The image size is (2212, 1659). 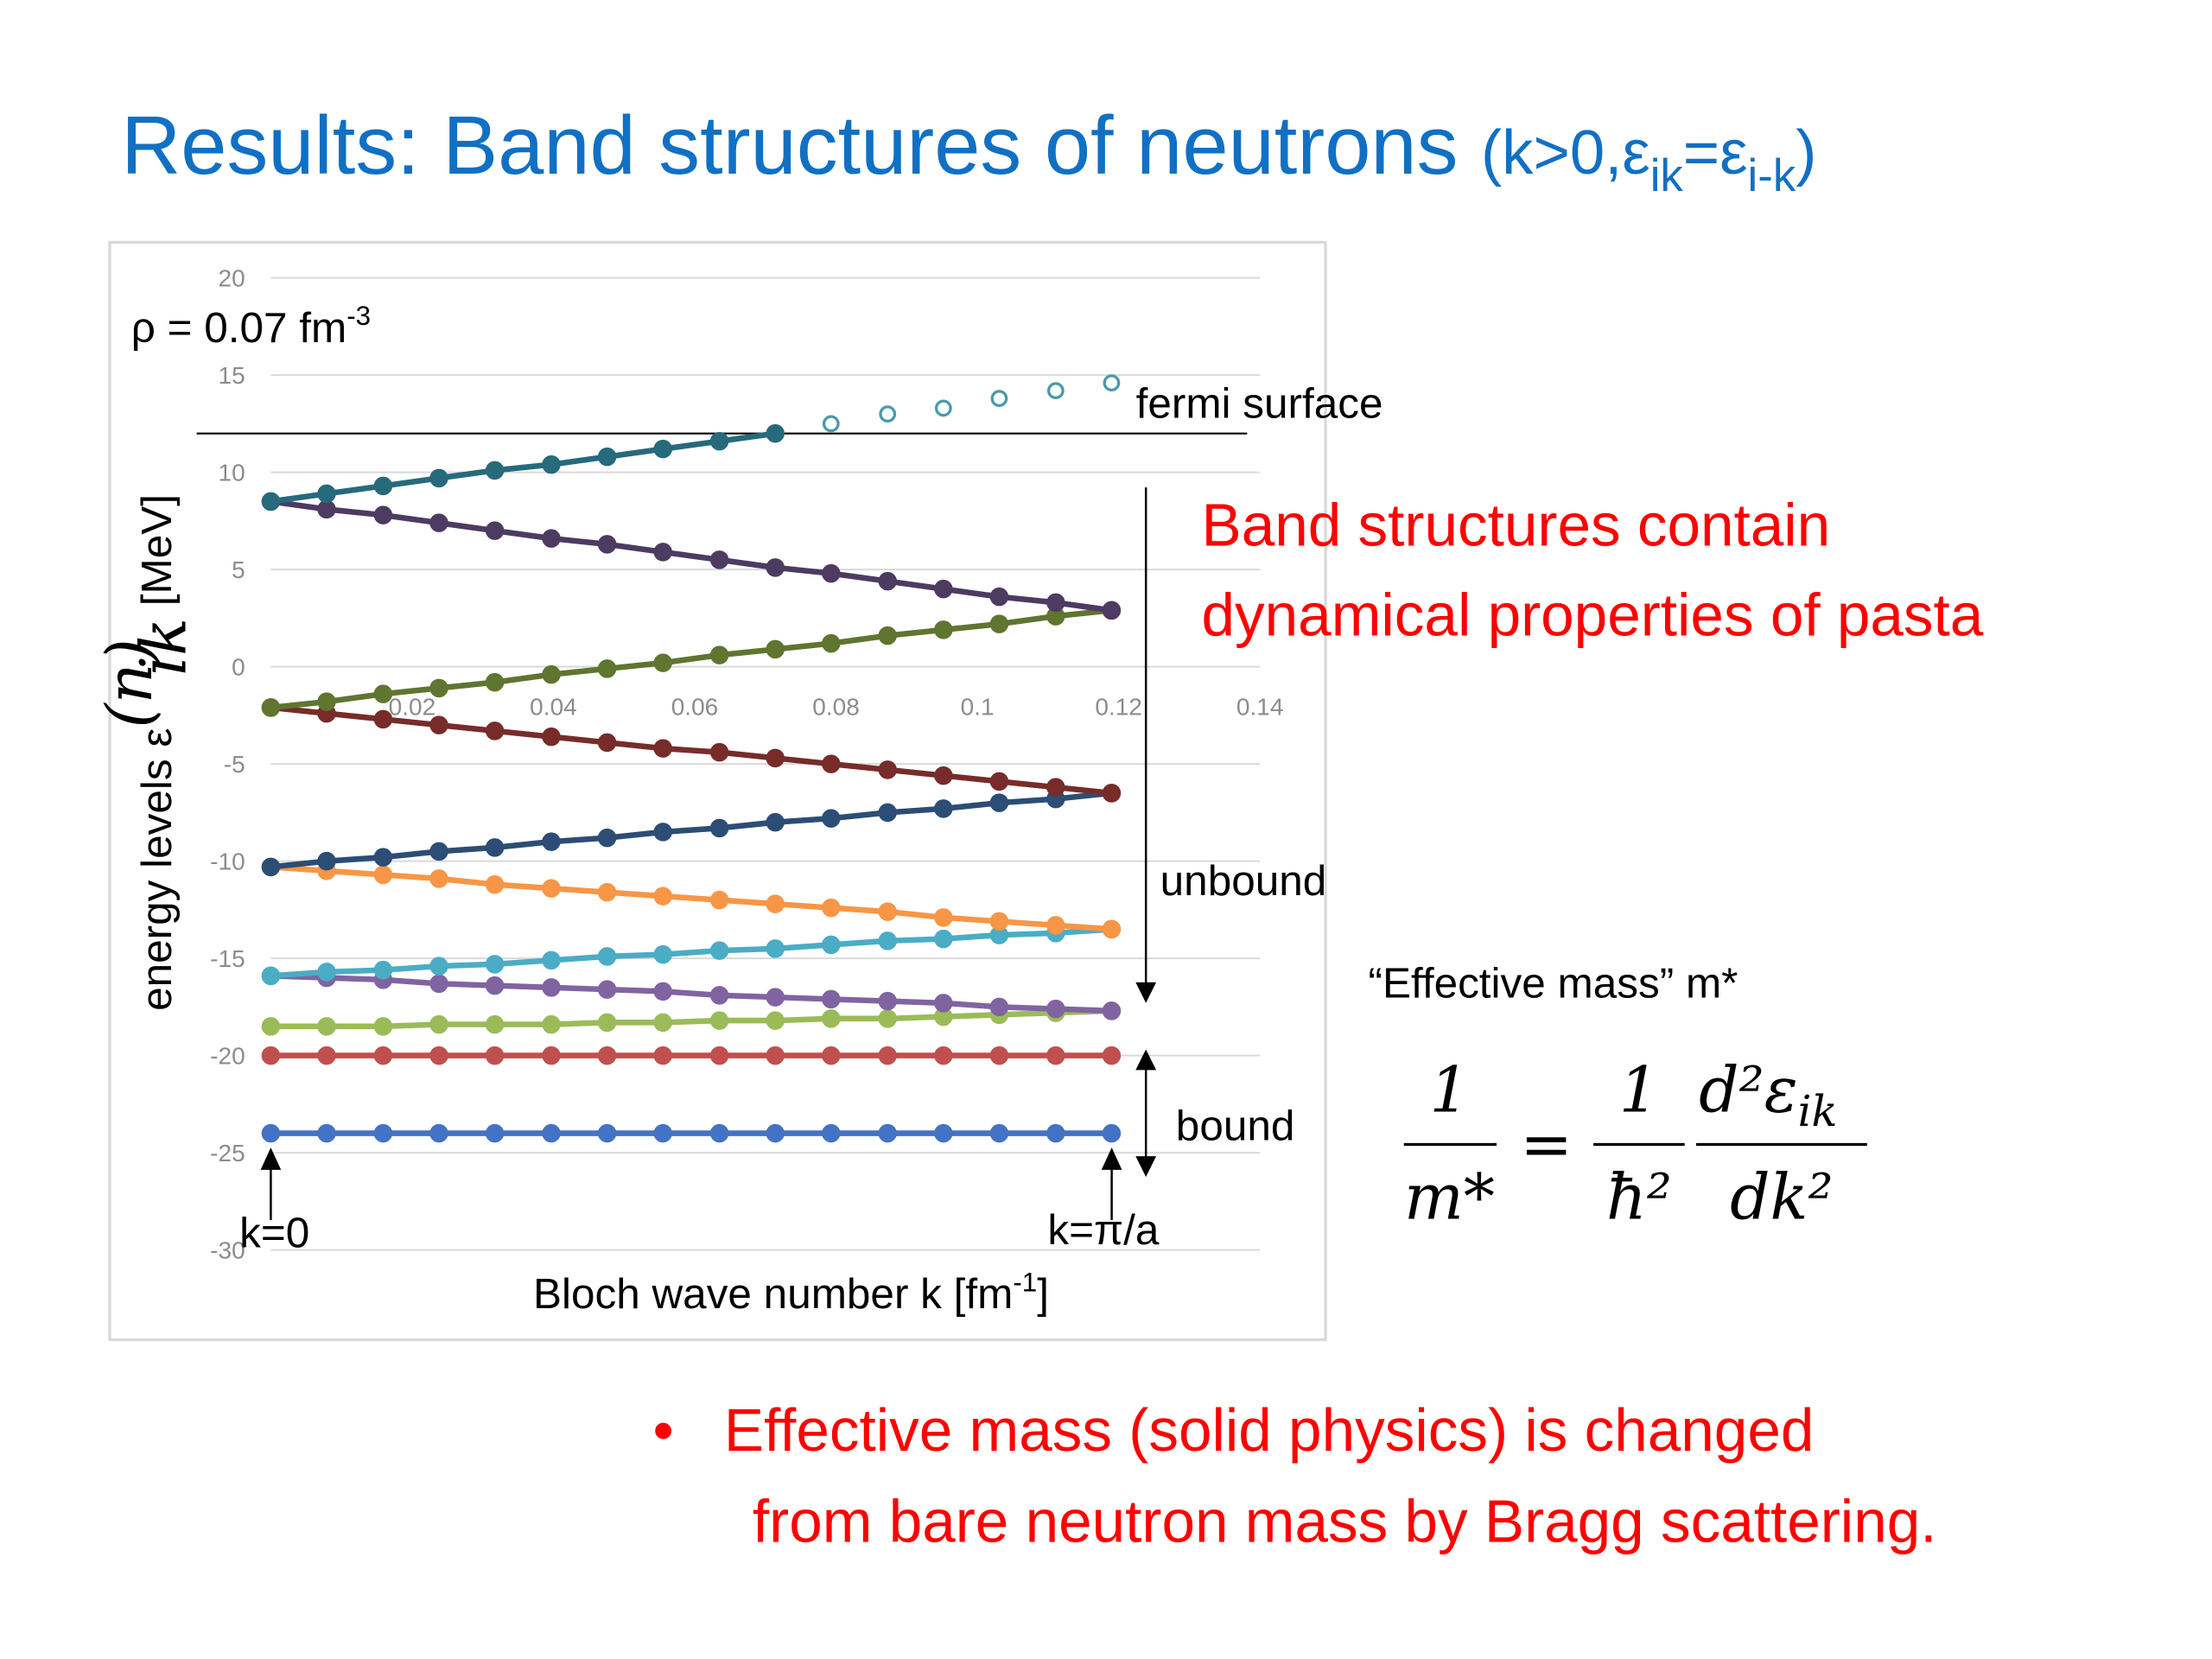 I want to click on formula-sub: ik, so click(x=1818, y=1111).